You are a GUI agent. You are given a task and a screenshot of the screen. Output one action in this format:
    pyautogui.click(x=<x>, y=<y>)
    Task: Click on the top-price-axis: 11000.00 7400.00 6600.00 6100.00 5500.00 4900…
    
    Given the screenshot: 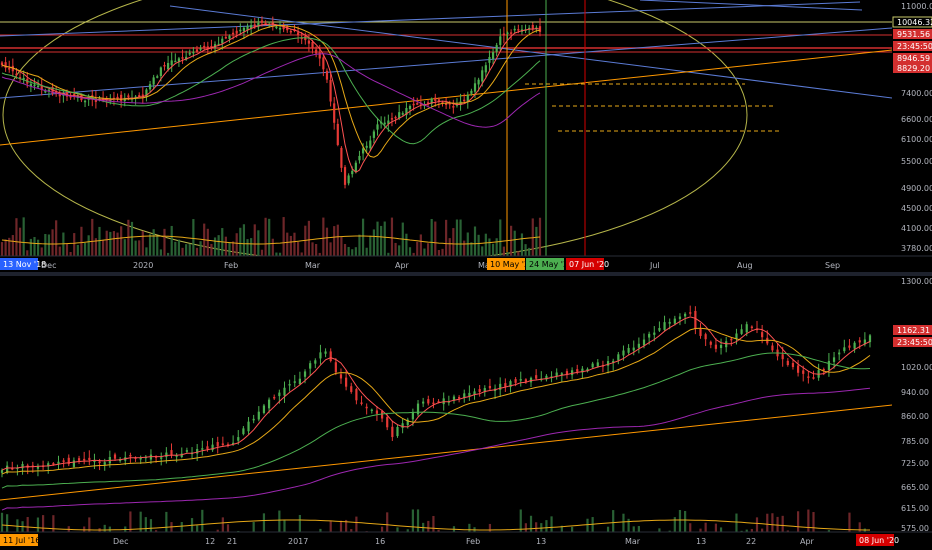 What is the action you would take?
    pyautogui.click(x=912, y=128)
    